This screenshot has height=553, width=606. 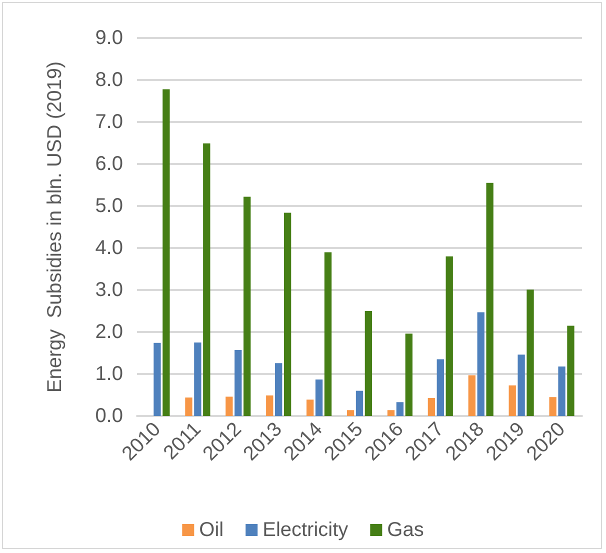 I want to click on y-tick-label: 1.0, so click(x=109, y=374).